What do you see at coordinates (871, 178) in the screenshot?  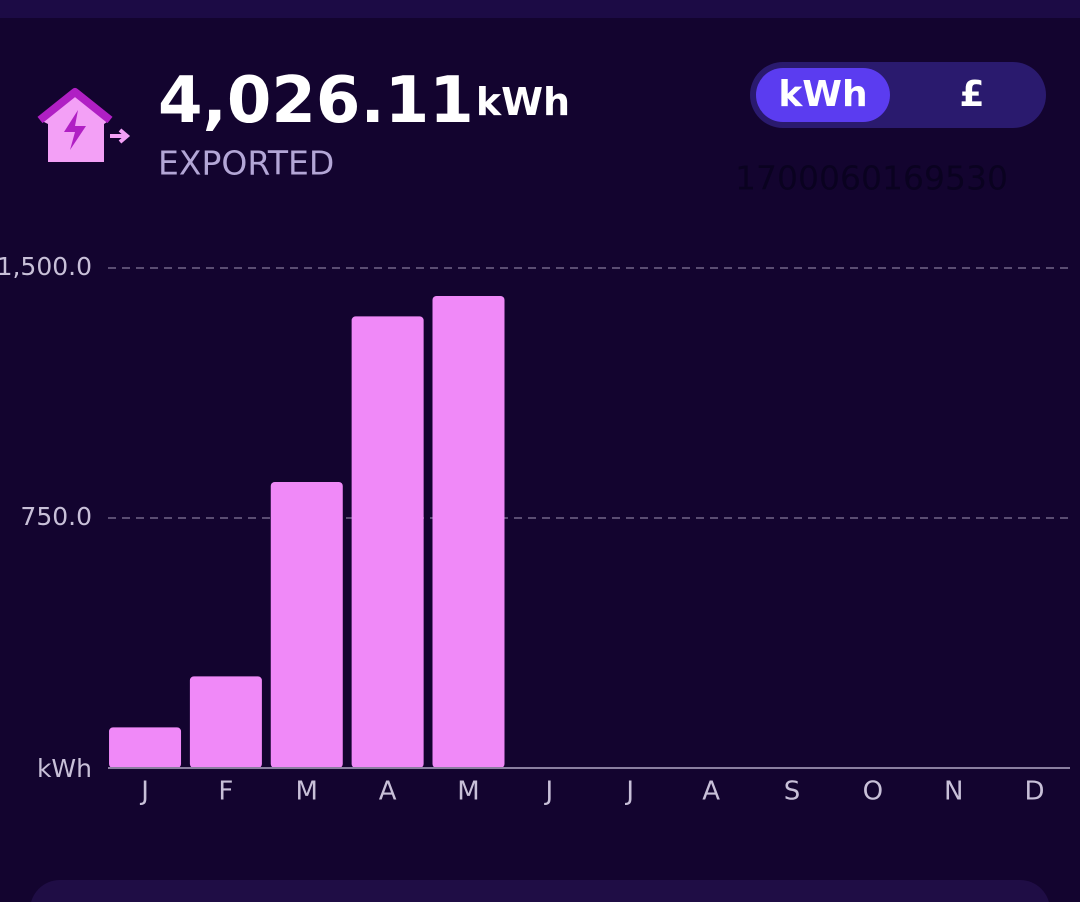 I see `serial-number: 1700060169530` at bounding box center [871, 178].